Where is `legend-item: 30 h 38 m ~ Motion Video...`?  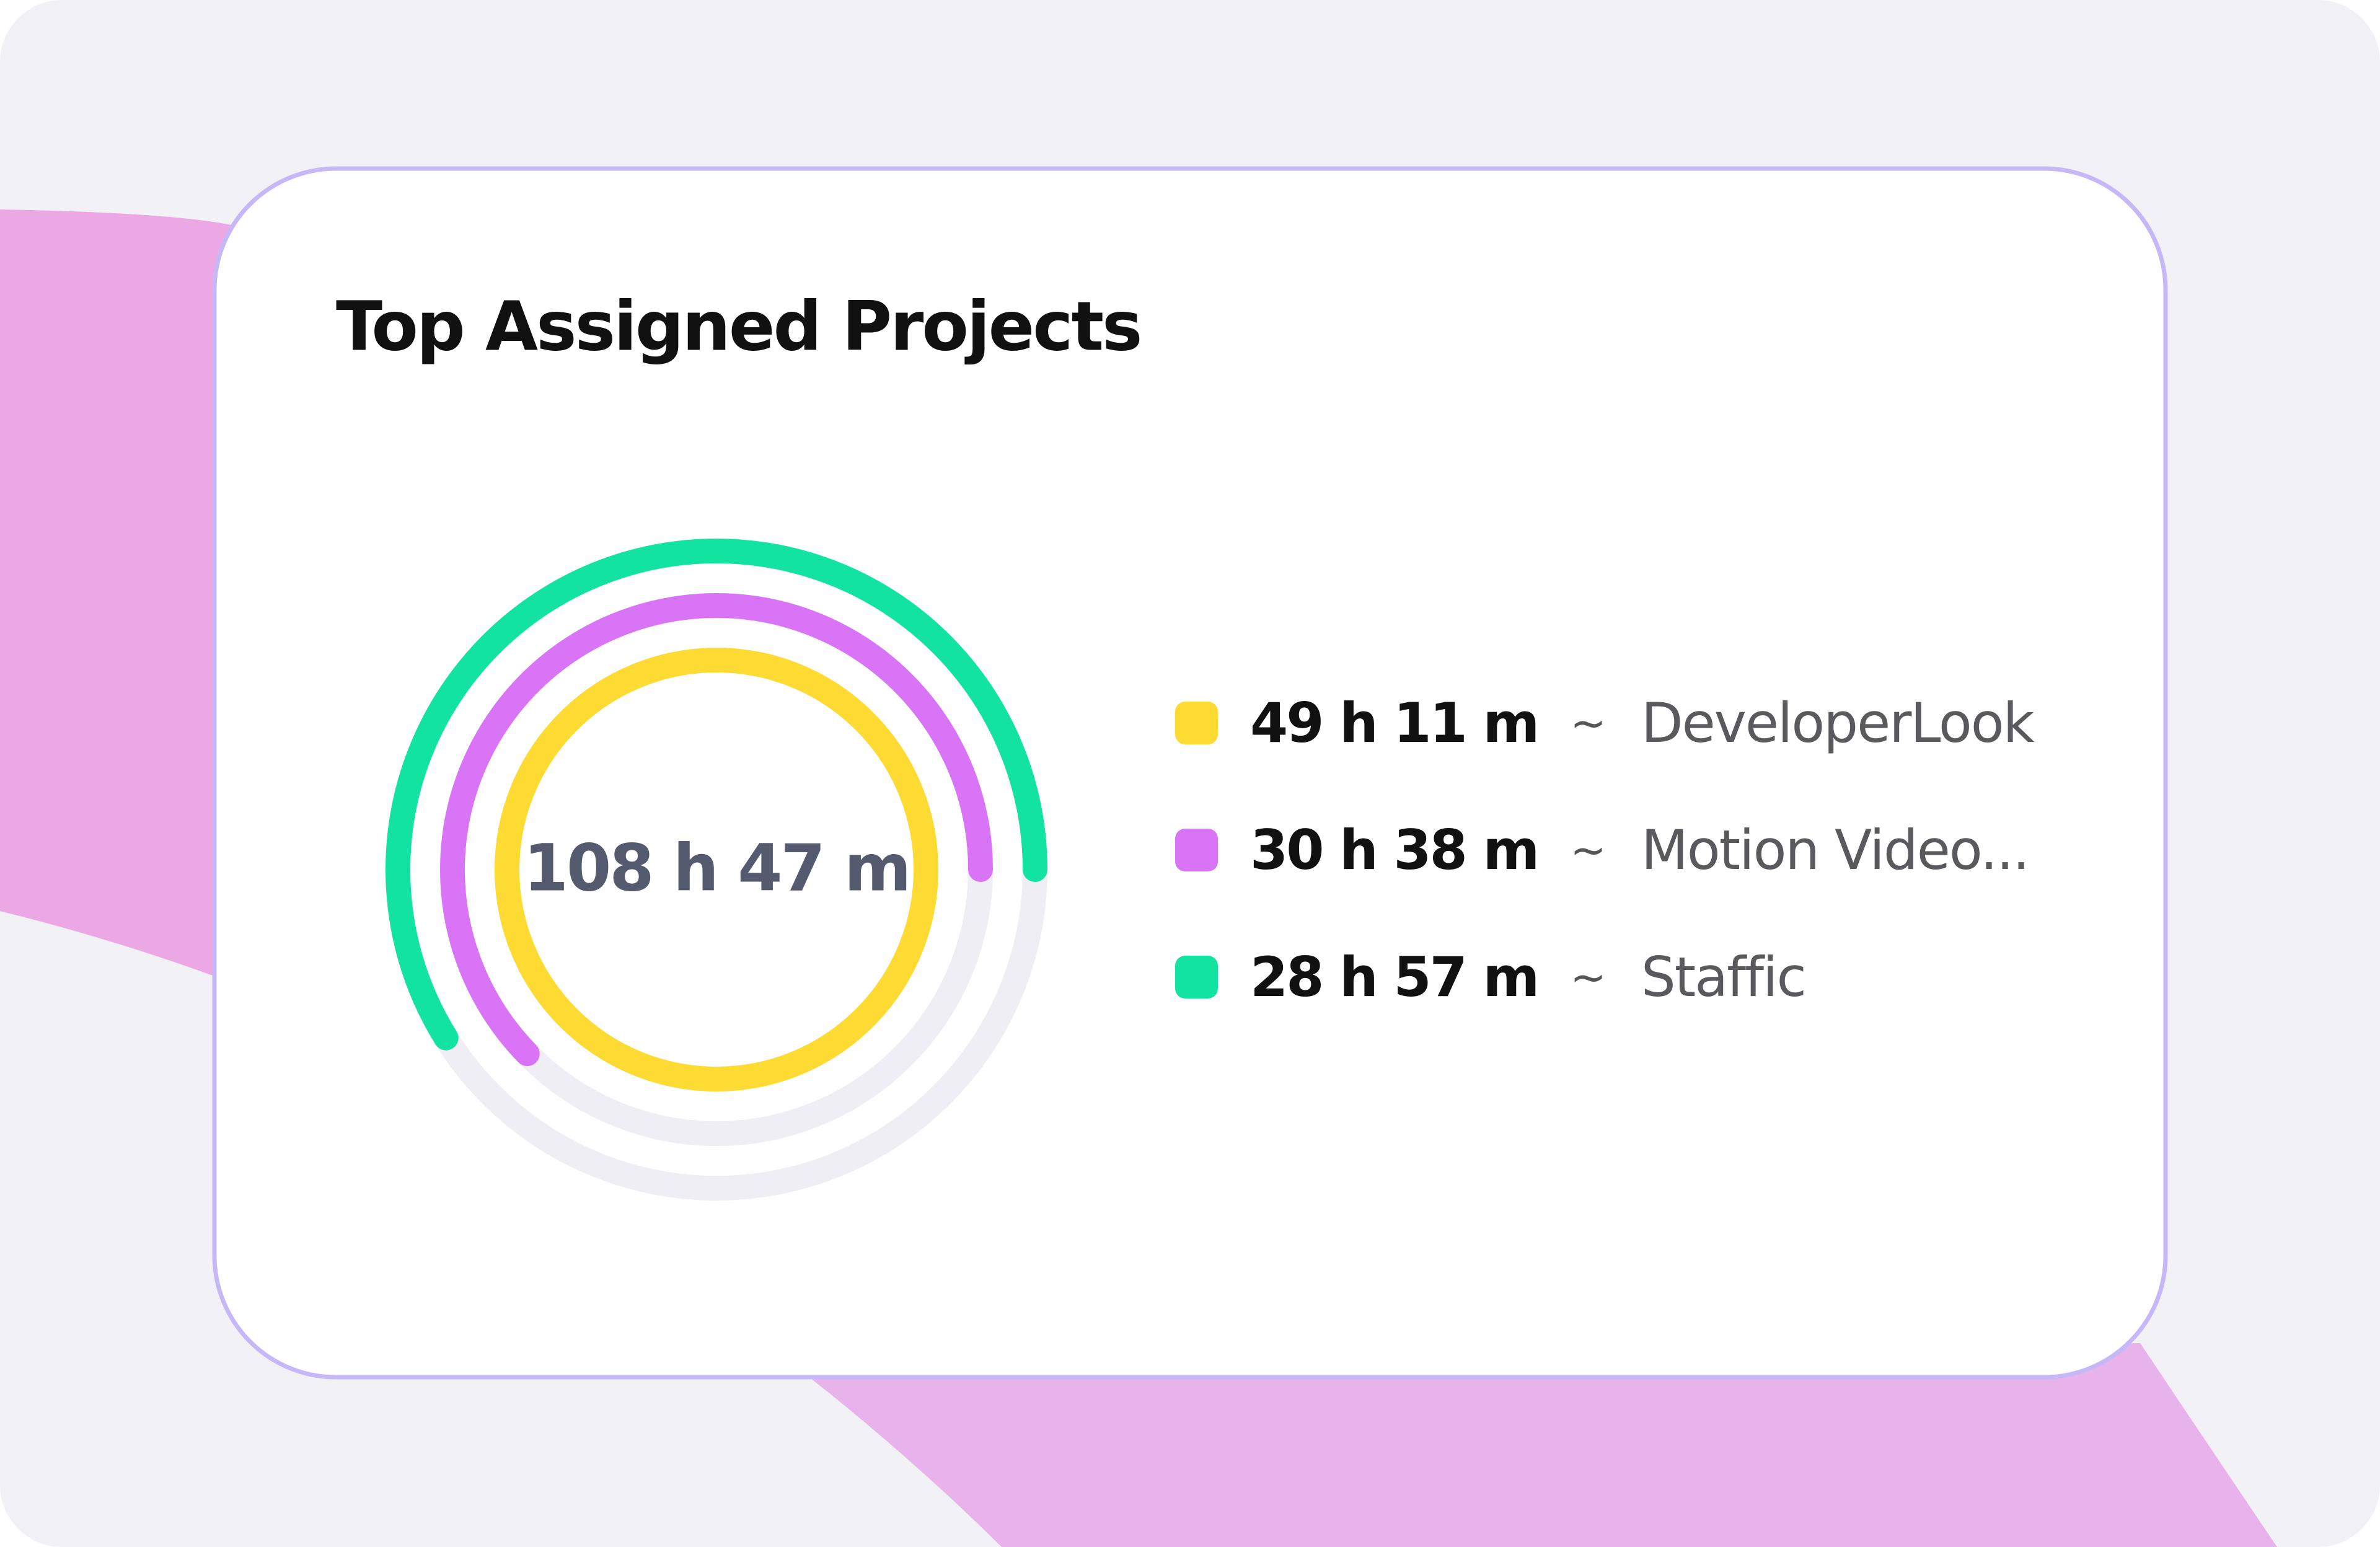 legend-item: 30 h 38 m ~ Motion Video... is located at coordinates (1604, 850).